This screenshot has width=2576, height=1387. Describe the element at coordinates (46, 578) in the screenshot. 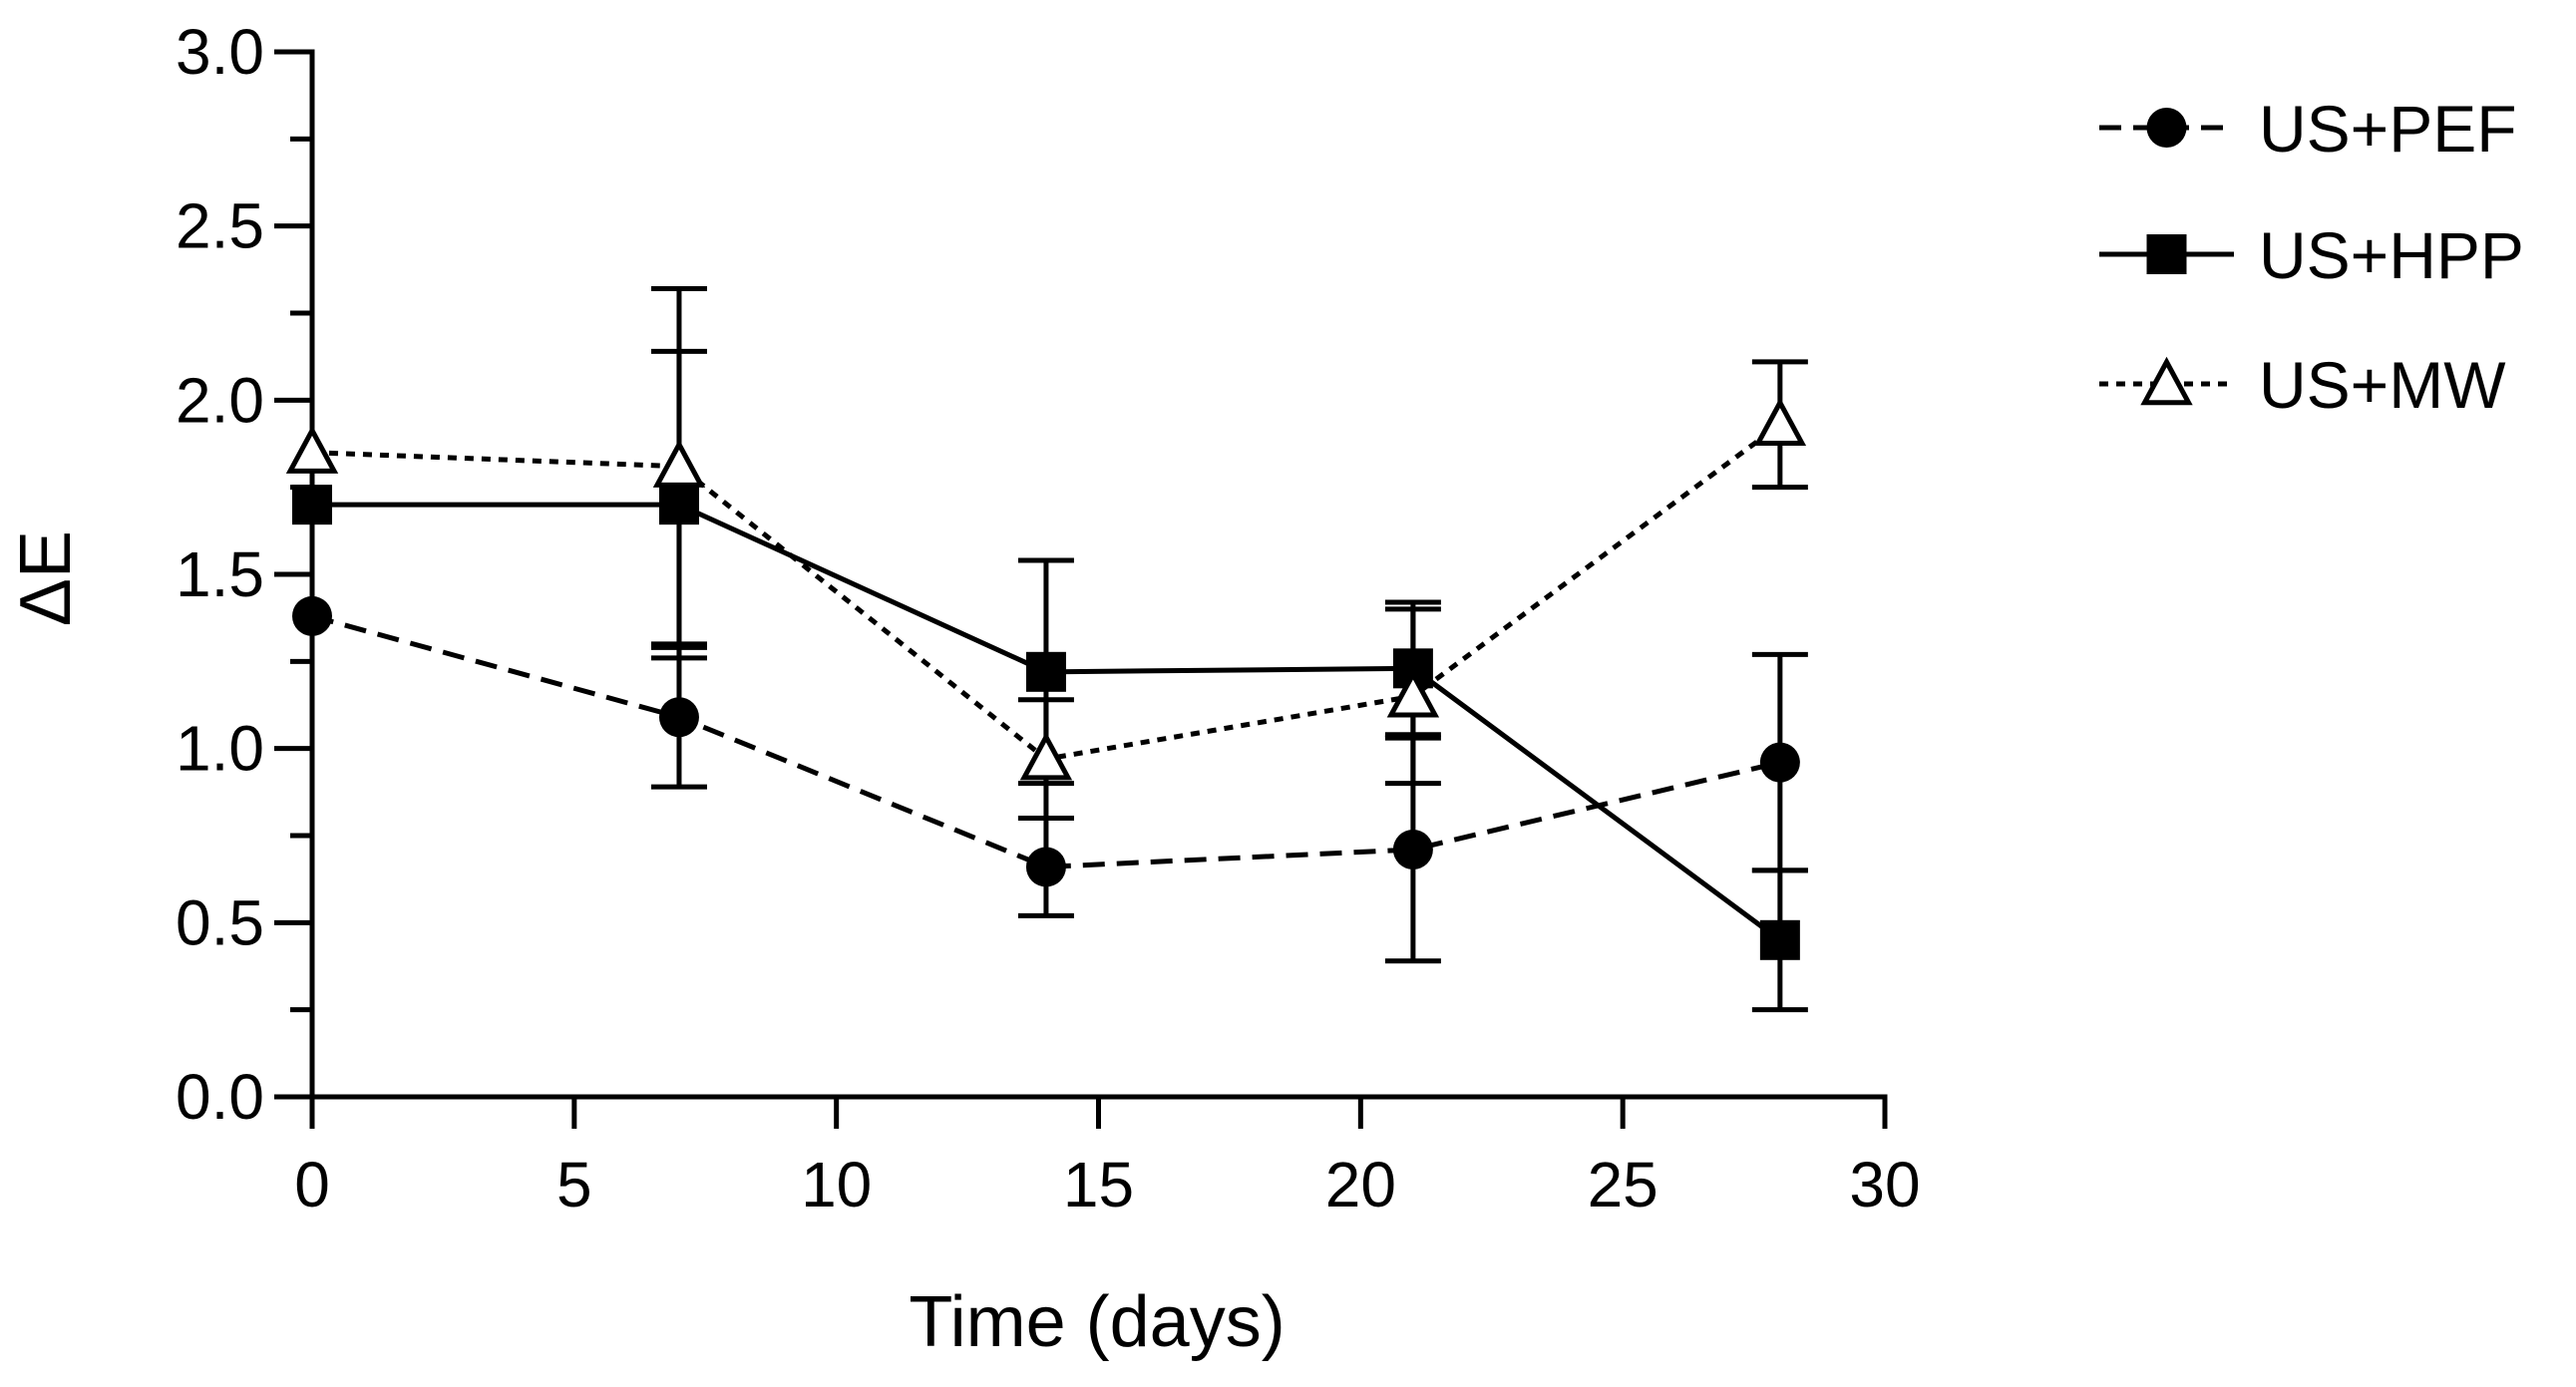

I see `y-axis-title: ΔE` at that location.